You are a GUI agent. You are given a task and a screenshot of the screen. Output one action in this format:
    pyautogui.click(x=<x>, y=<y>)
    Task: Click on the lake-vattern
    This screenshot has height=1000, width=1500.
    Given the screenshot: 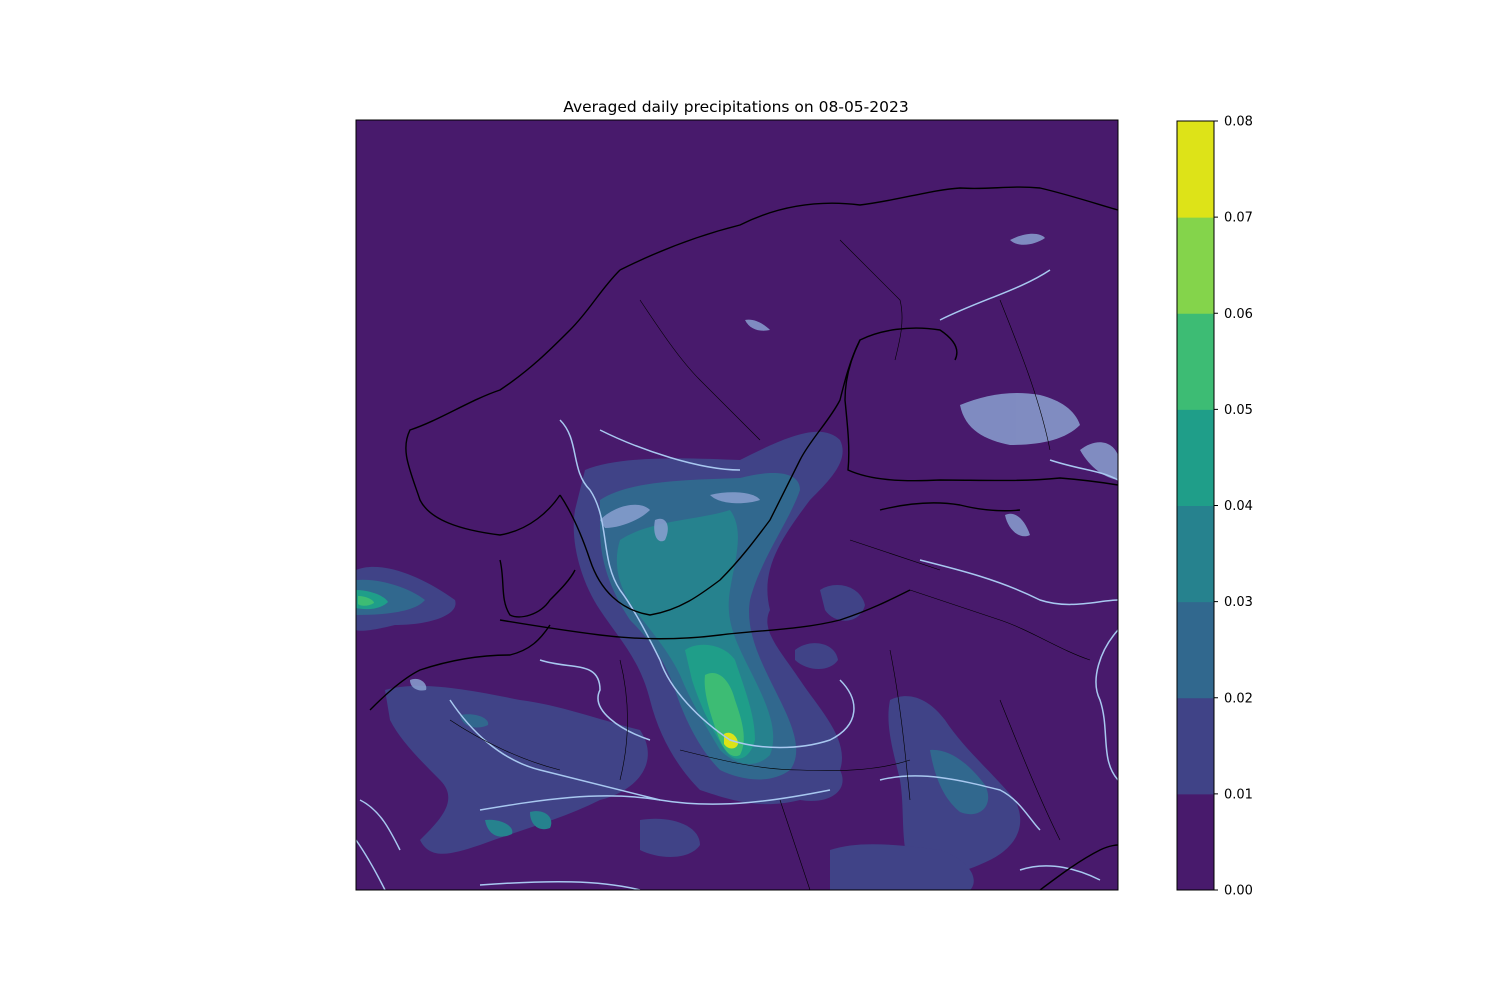 What is the action you would take?
    pyautogui.click(x=661, y=530)
    